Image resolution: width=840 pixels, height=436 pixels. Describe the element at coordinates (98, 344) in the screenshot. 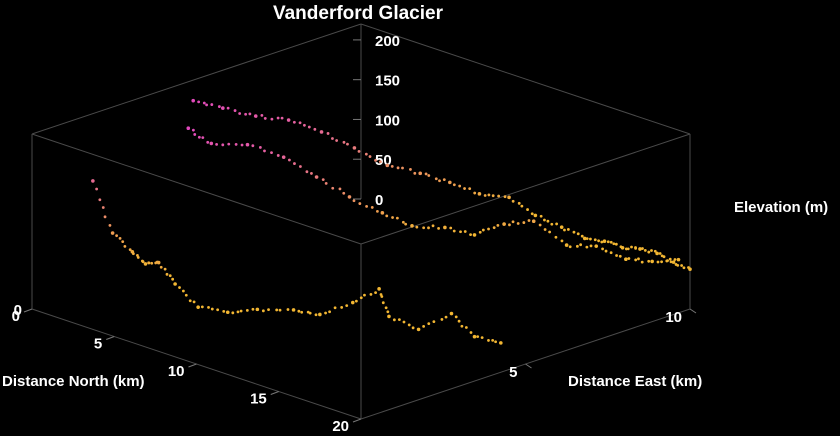

I see `x-tick-label: 5` at that location.